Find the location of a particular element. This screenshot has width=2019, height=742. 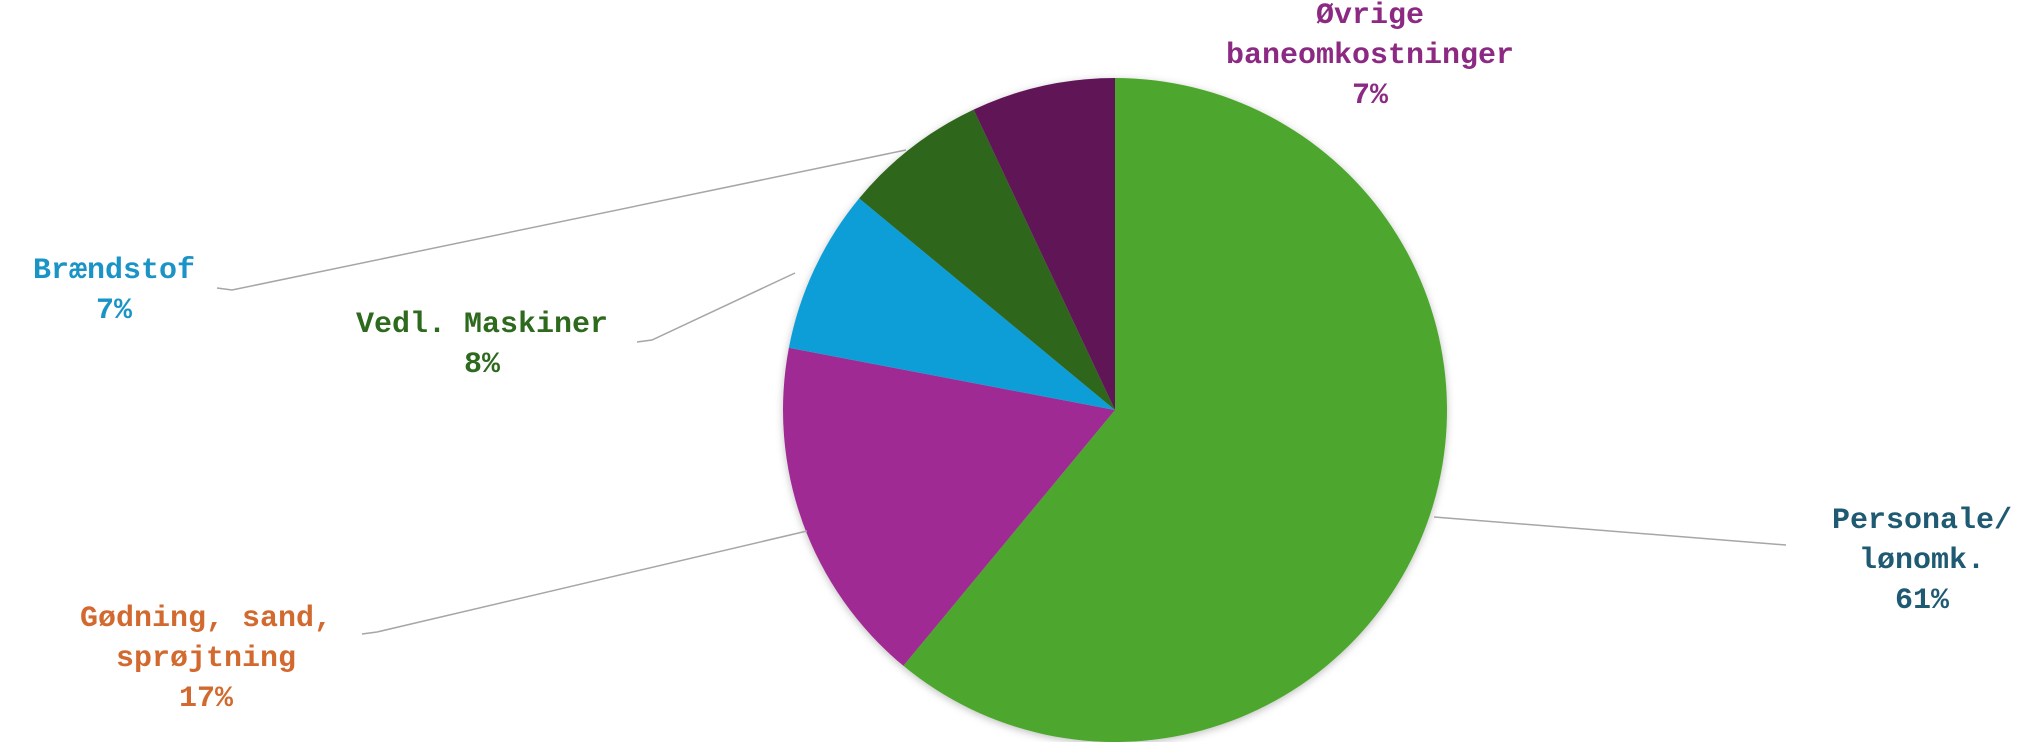

slice-label: Brændstof 7% is located at coordinates (114, 291).